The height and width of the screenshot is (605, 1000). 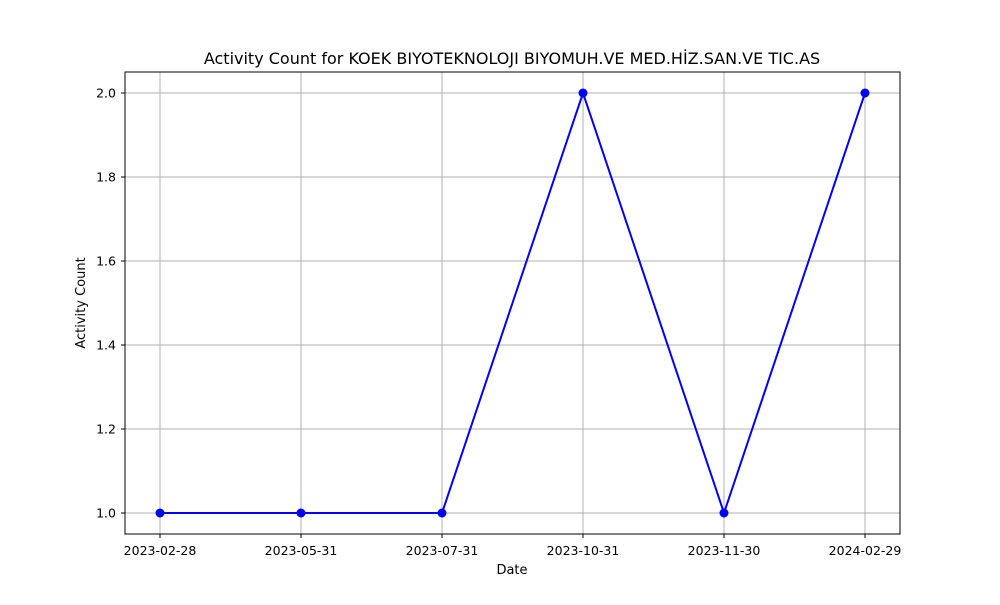 I want to click on x-axis-label: Date, so click(x=511, y=570).